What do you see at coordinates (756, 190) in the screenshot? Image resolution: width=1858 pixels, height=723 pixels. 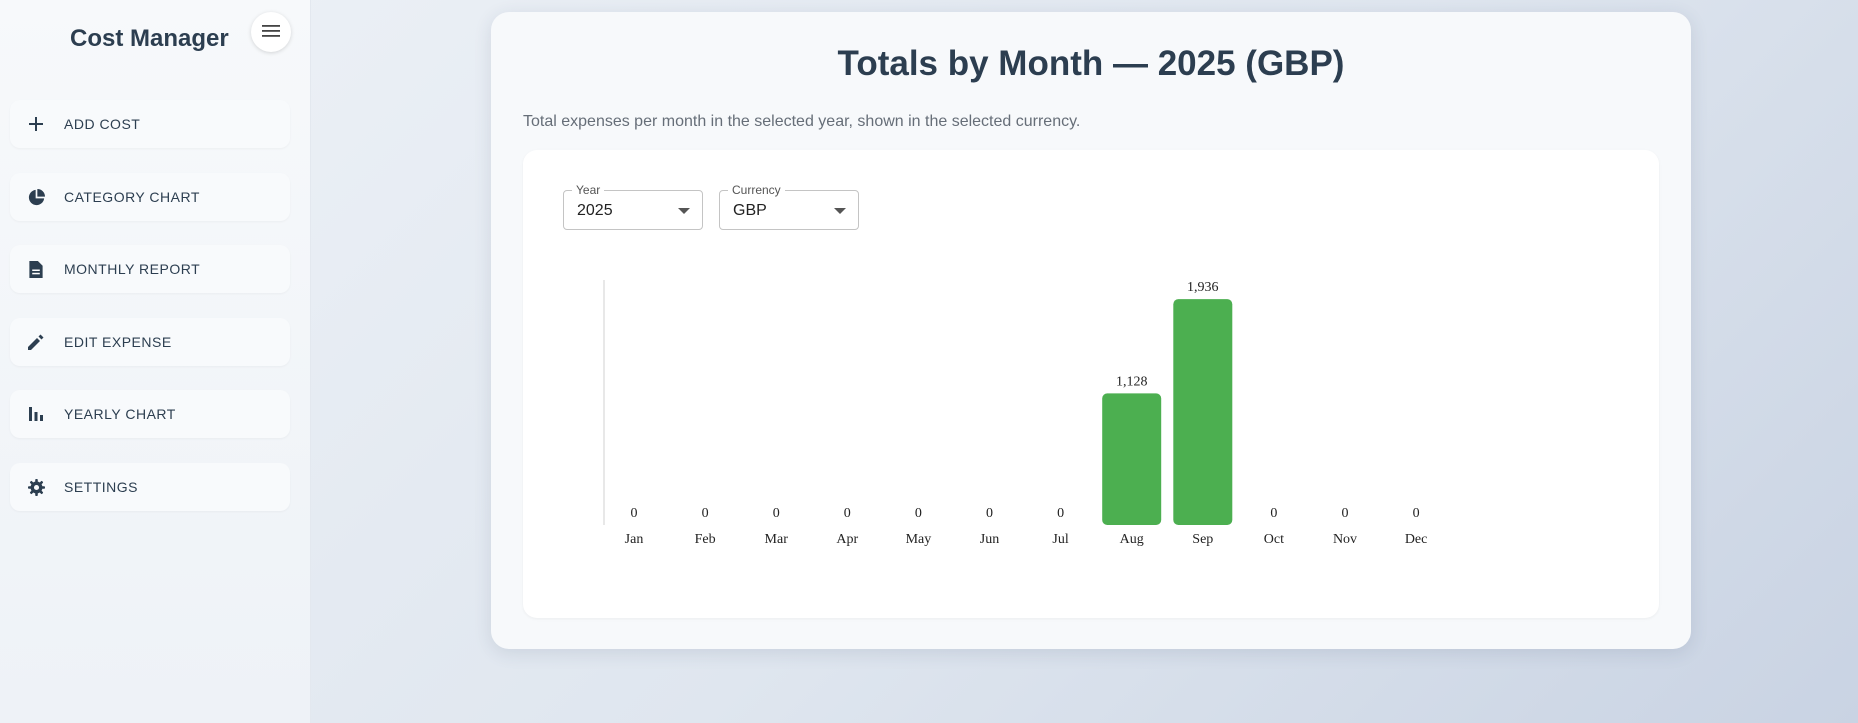 I see `currency-select-label: Currency` at bounding box center [756, 190].